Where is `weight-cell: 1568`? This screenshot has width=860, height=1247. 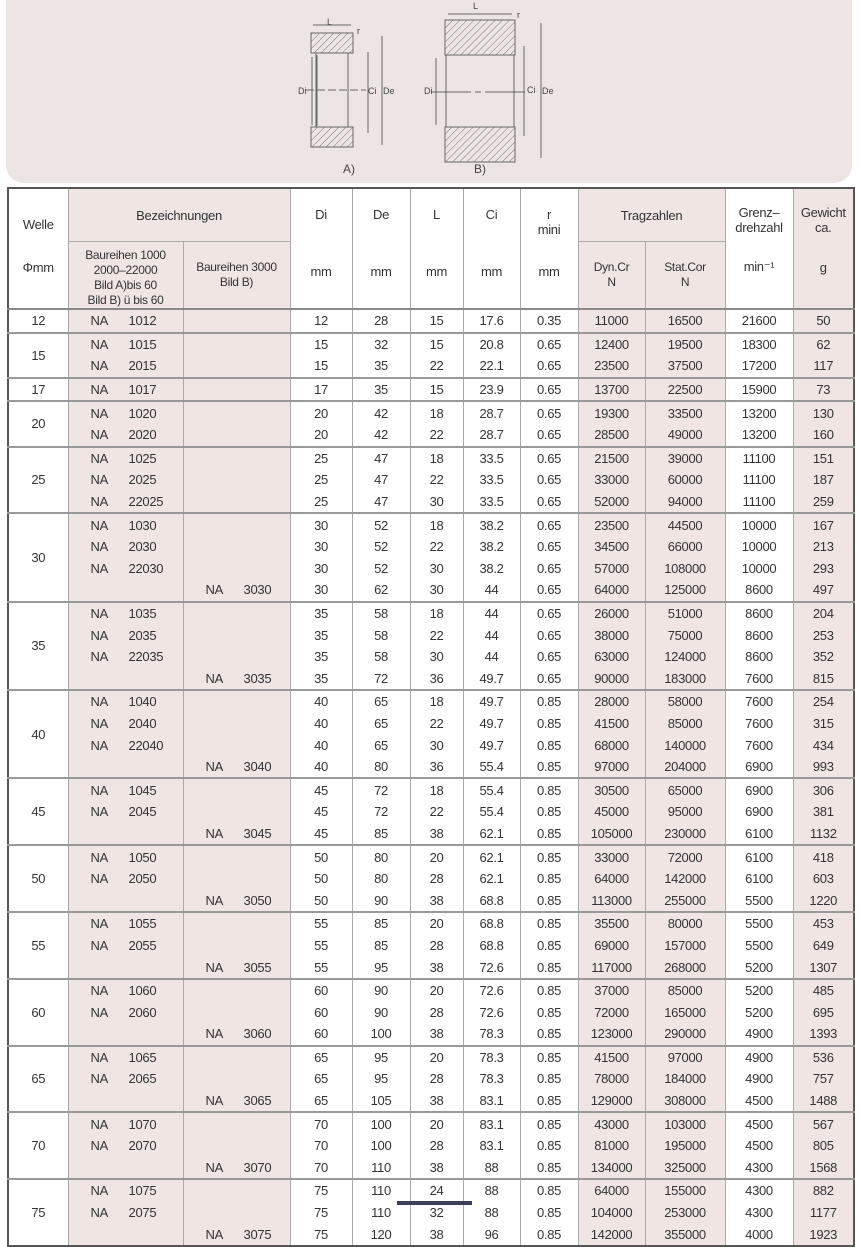 weight-cell: 1568 is located at coordinates (823, 1168).